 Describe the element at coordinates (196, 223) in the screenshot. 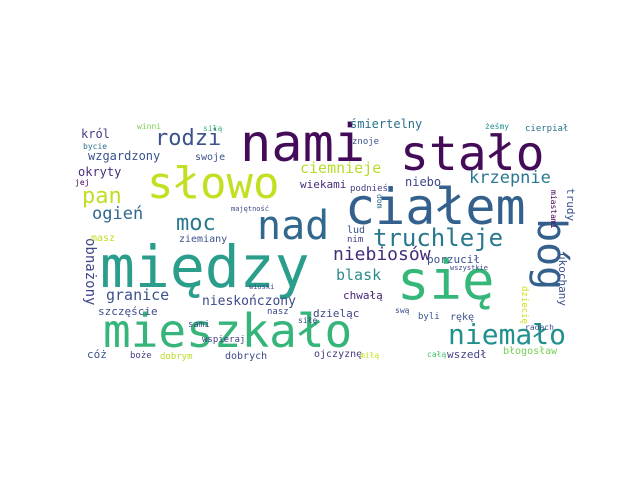

I see `word-moc: moc` at that location.